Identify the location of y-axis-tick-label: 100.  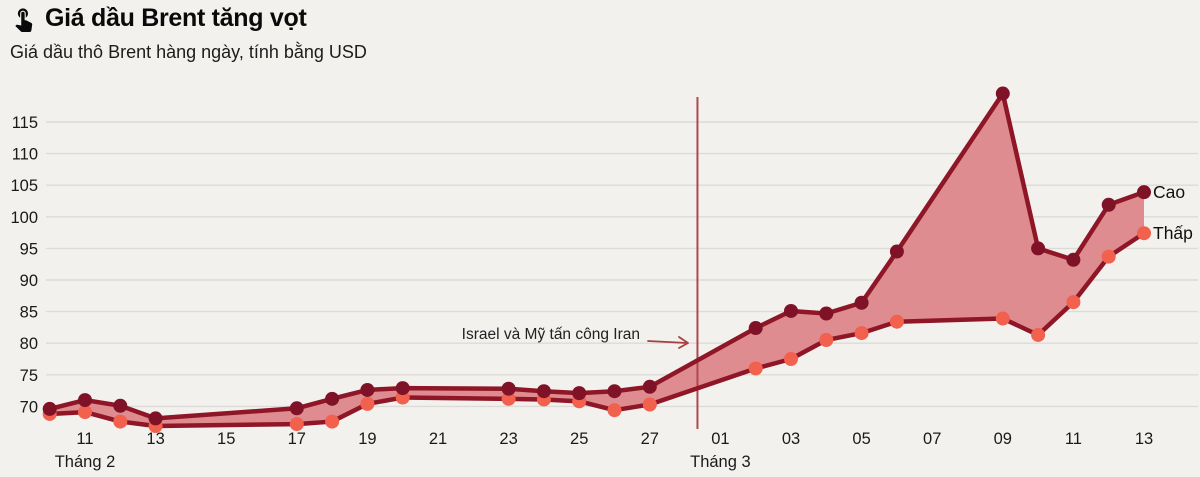
(24, 218).